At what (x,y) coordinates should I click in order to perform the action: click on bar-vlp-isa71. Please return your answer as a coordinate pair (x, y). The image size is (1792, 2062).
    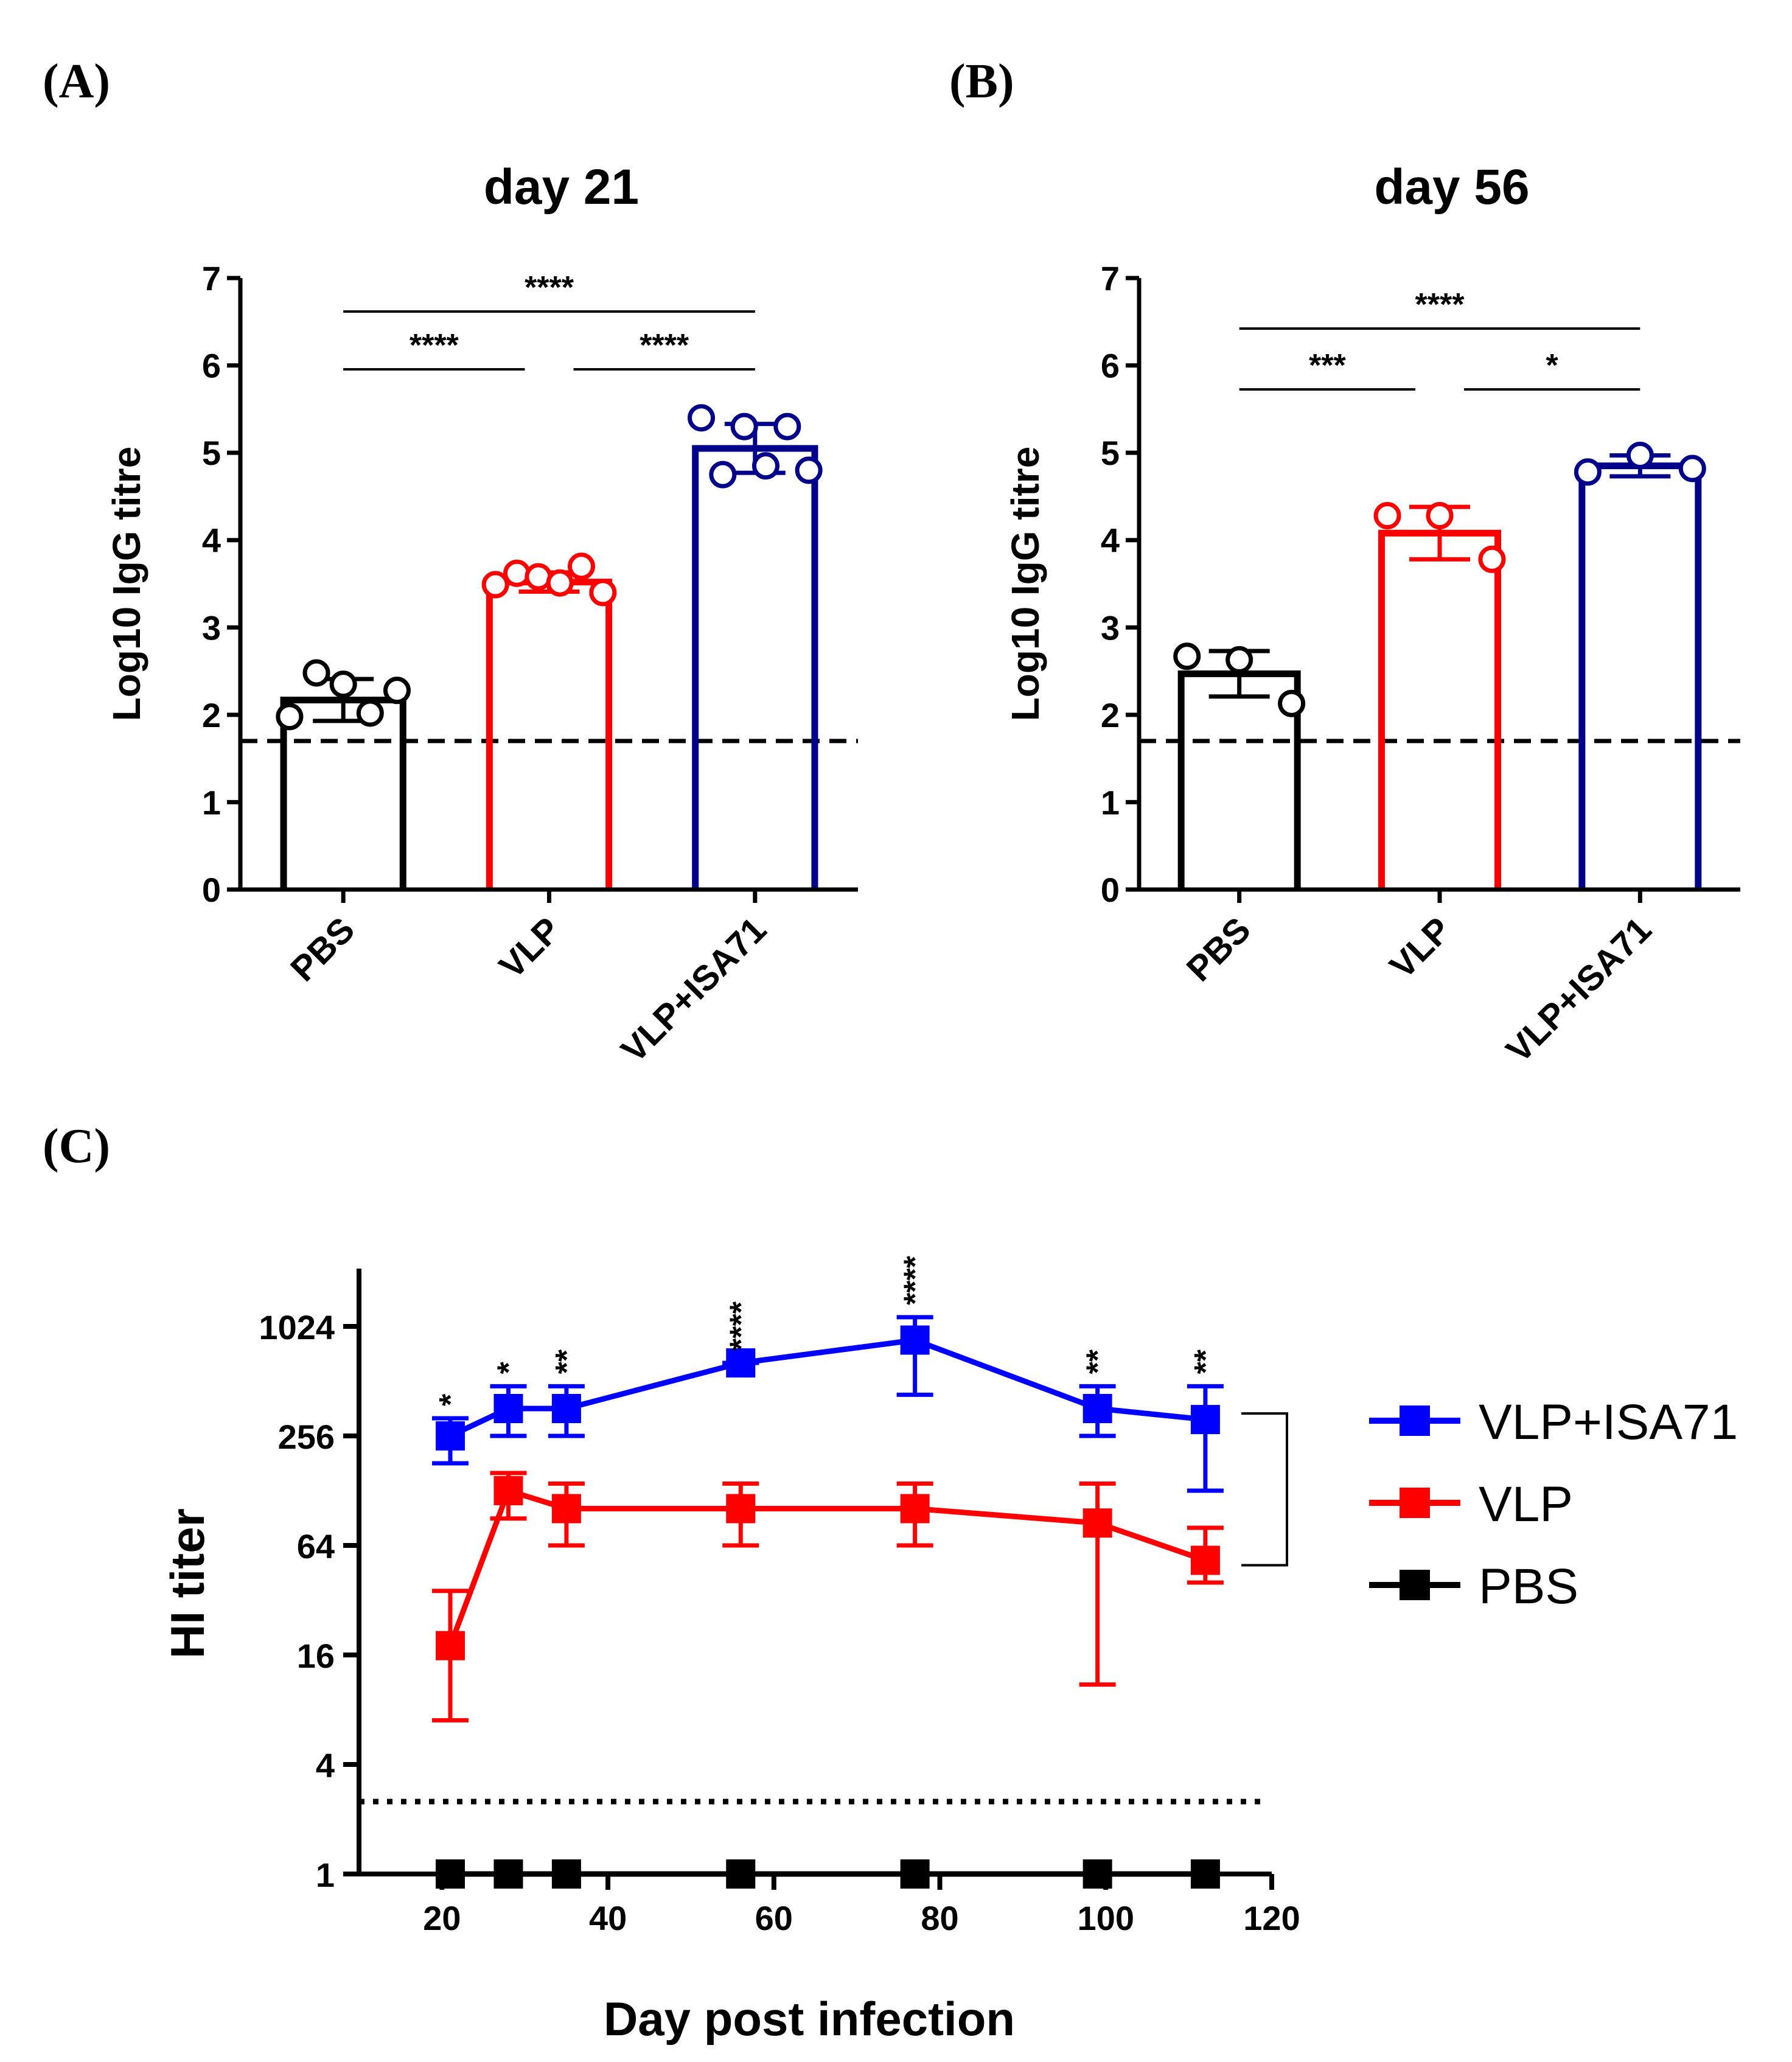
    Looking at the image, I should click on (1640, 676).